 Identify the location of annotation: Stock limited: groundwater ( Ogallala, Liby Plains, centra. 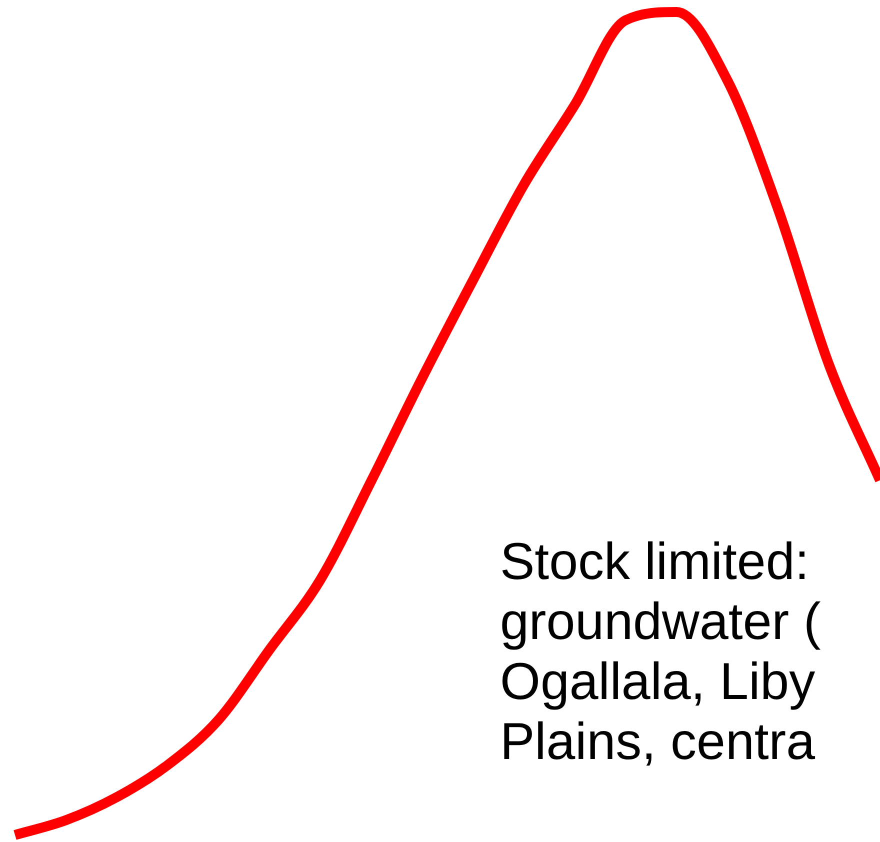
(660, 652).